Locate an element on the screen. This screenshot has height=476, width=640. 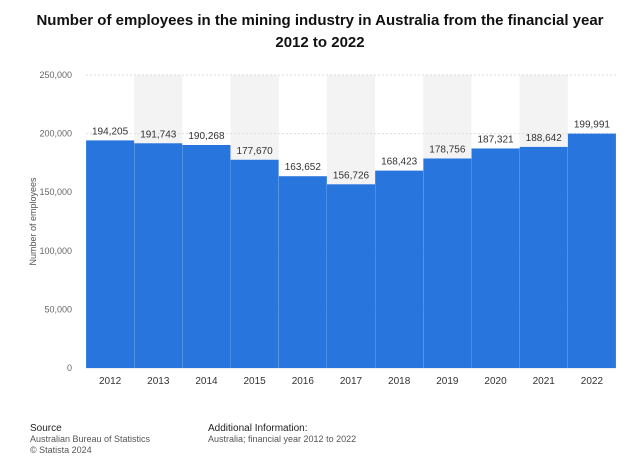
bar-value-label: 163,652 is located at coordinates (303, 167).